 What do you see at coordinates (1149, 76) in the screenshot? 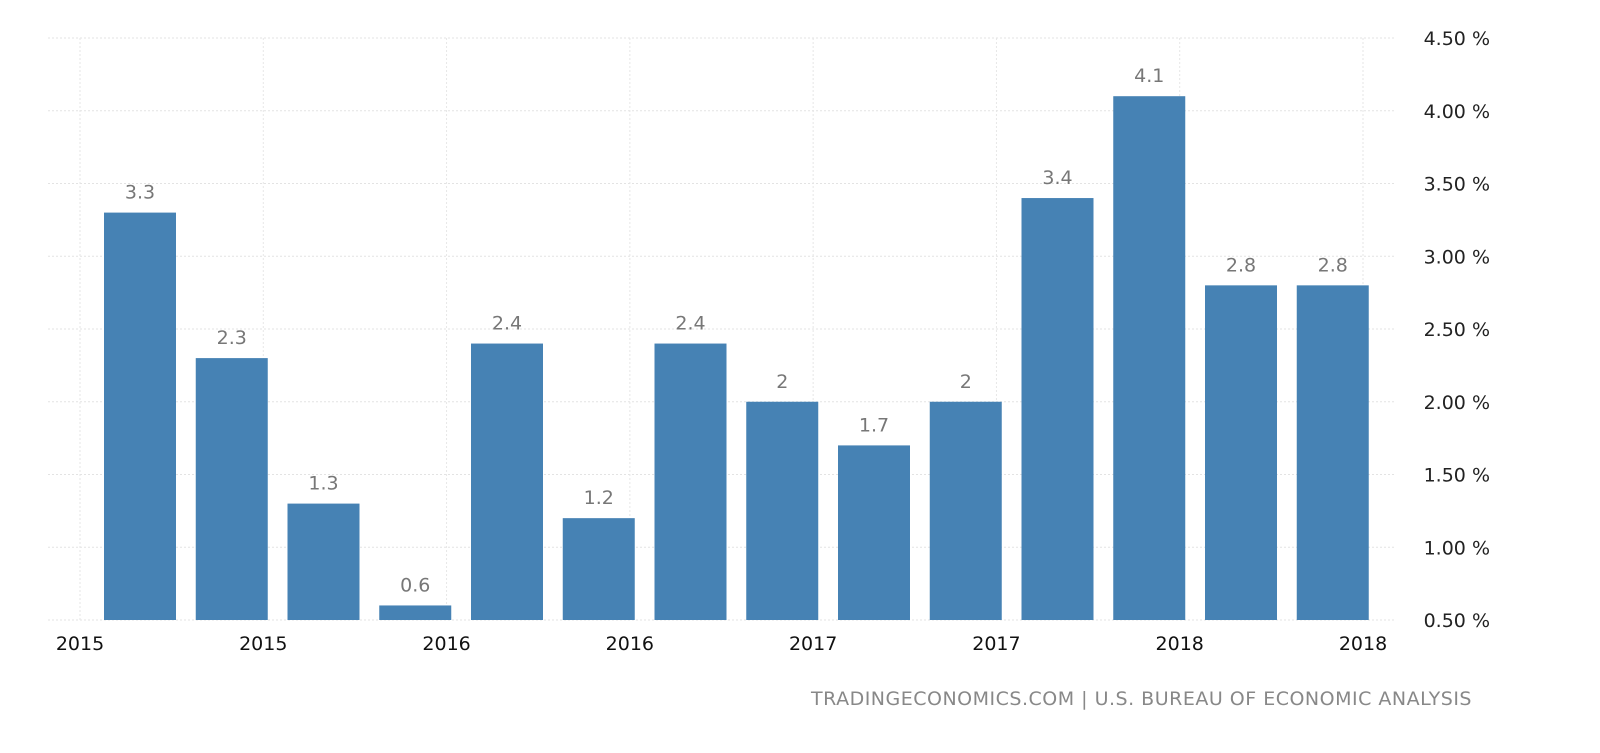
I see `bar-value-label: 4.1` at bounding box center [1149, 76].